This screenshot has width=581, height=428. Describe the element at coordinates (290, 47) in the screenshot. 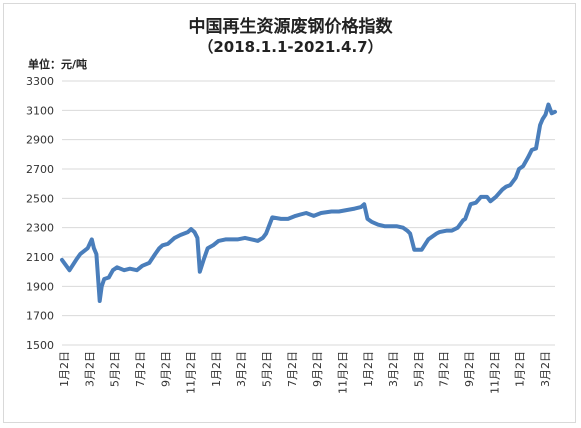

I see `chart-subtitle: （2018.1.1-2021.4.7）` at that location.